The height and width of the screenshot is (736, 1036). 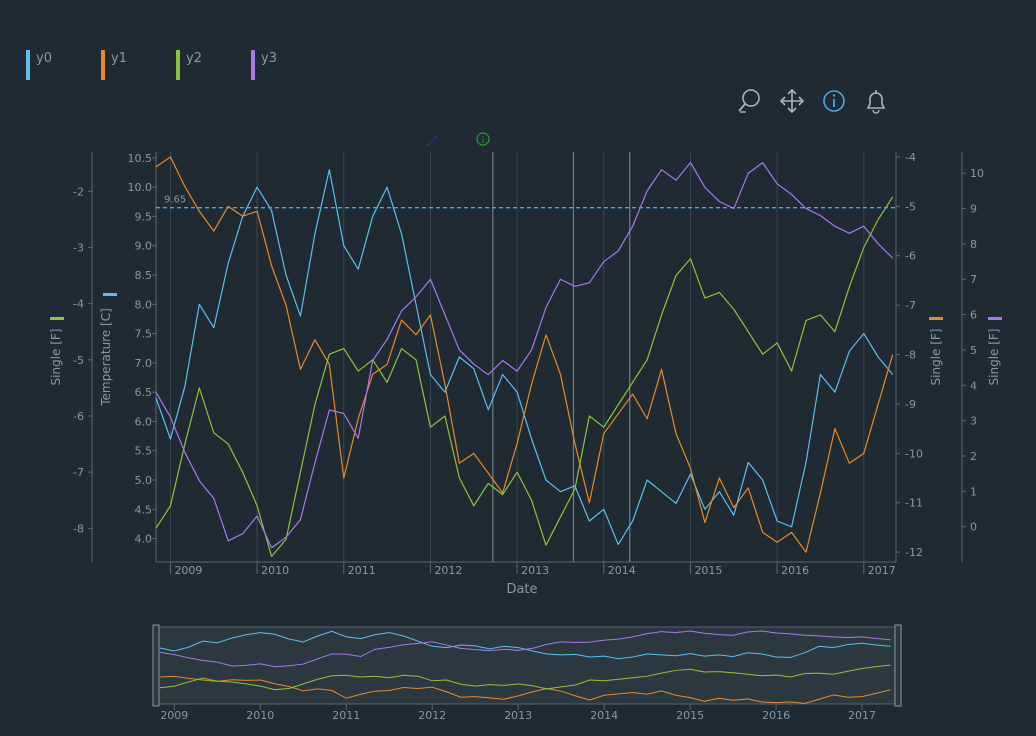 I want to click on tick-label-y3: 7, so click(x=973, y=279).